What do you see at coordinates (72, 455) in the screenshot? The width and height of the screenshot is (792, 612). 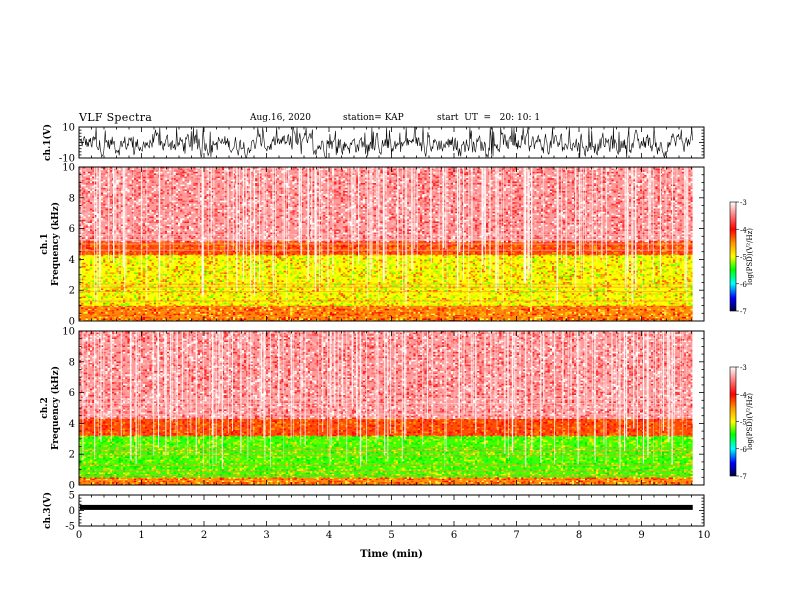 I see `ch2-spectrogram-ytick-label: 2` at bounding box center [72, 455].